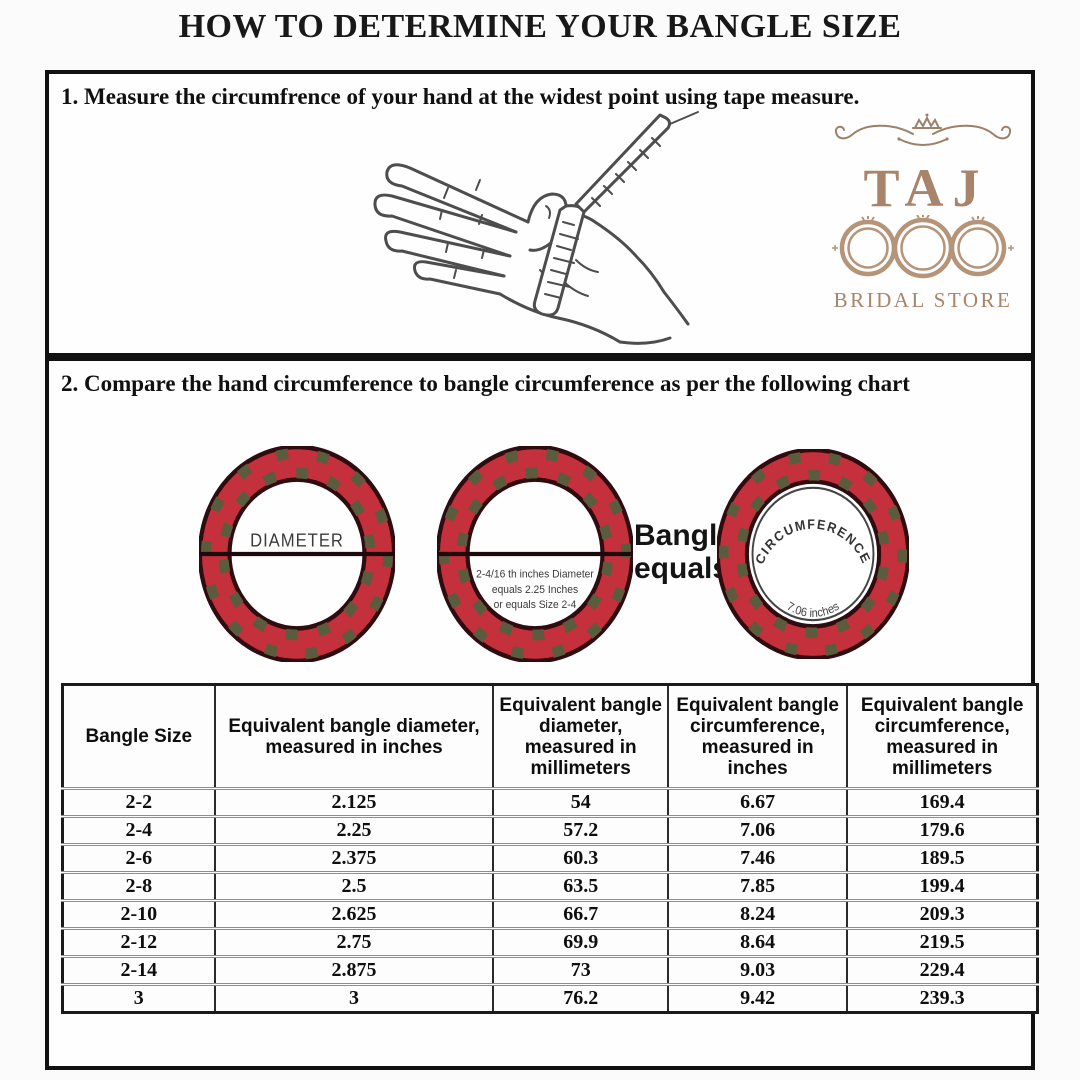  Describe the element at coordinates (536, 228) in the screenshot. I see `hand-tape-icon` at that location.